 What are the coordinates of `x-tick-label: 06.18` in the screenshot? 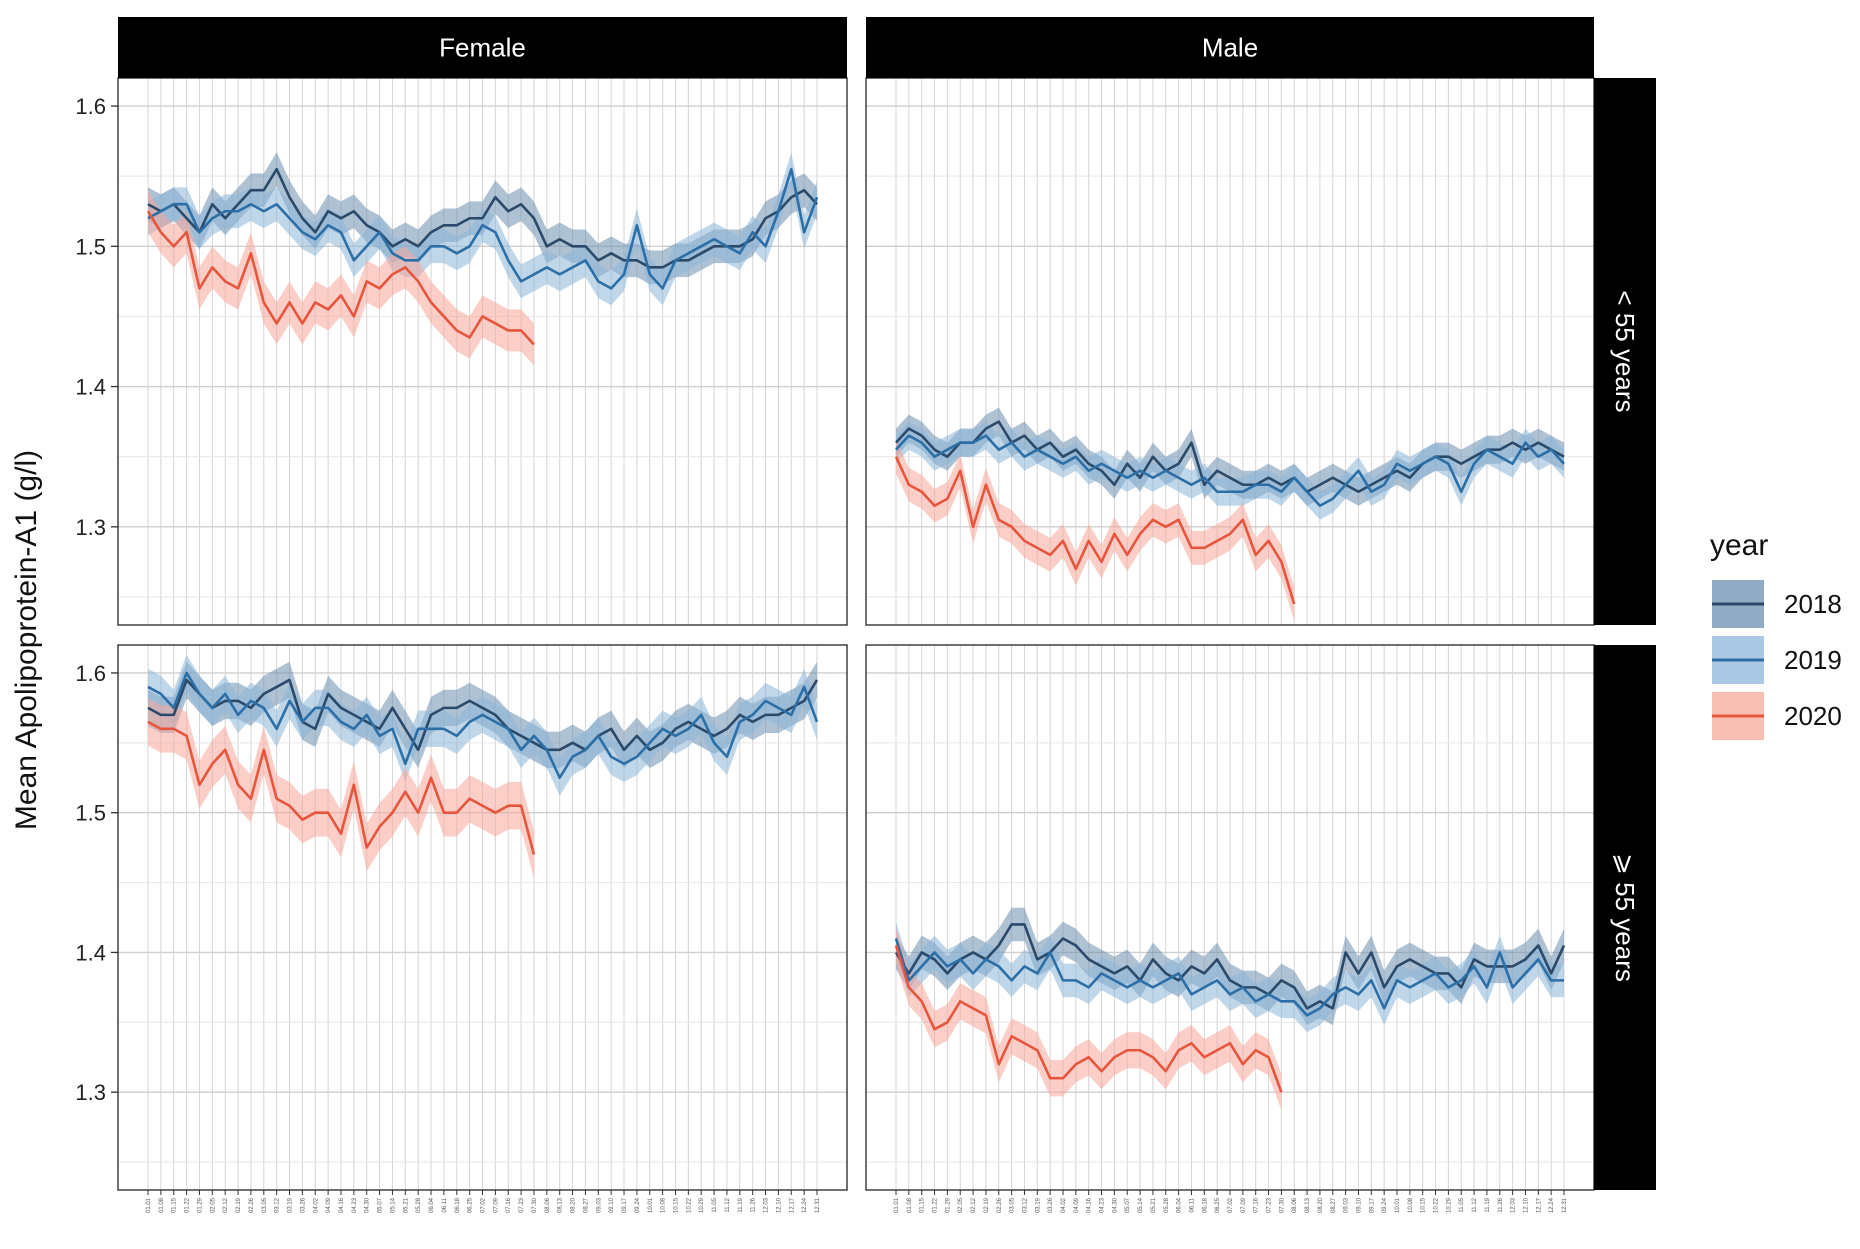 It's located at (458, 1205).